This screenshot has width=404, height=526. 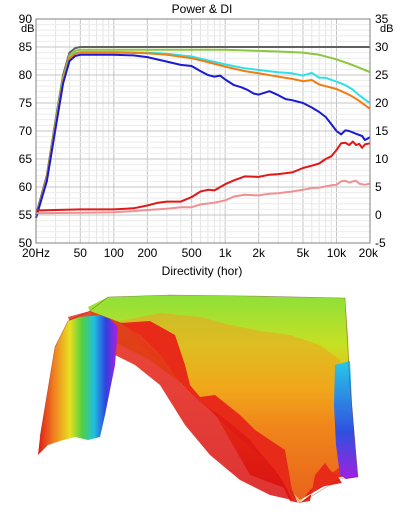 What do you see at coordinates (346, 420) in the screenshot?
I see `surface-right-face` at bounding box center [346, 420].